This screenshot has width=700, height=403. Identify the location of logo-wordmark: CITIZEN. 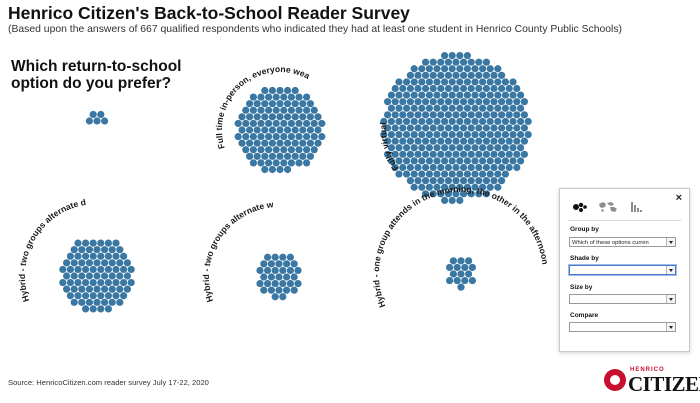
(664, 384).